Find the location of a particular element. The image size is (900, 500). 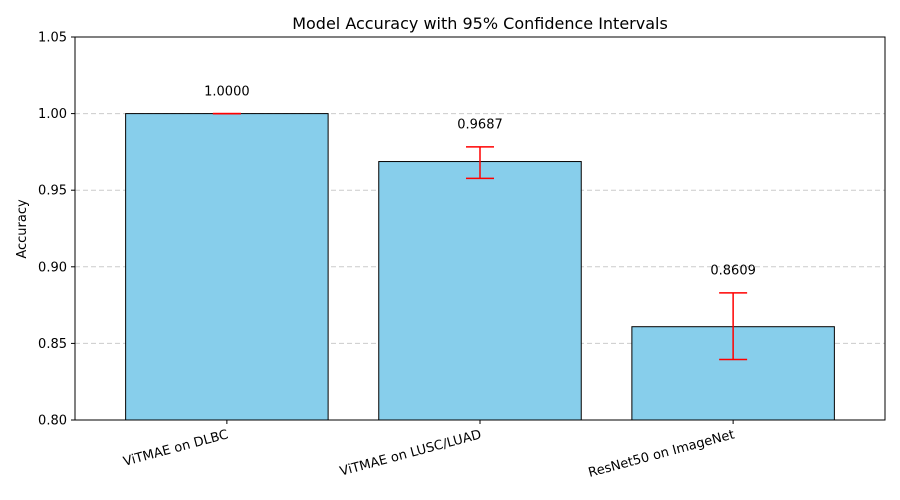

value-label: 0.8609 is located at coordinates (733, 271).